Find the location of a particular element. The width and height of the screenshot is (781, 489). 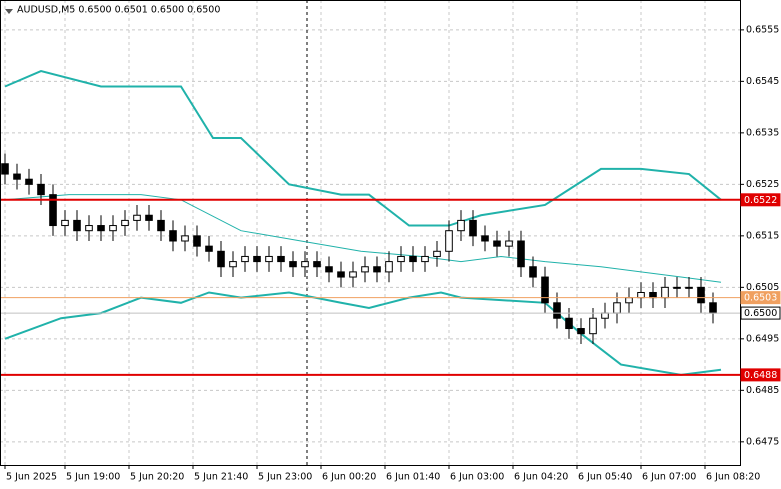

y-tick-label: 0.6535 is located at coordinates (762, 132).